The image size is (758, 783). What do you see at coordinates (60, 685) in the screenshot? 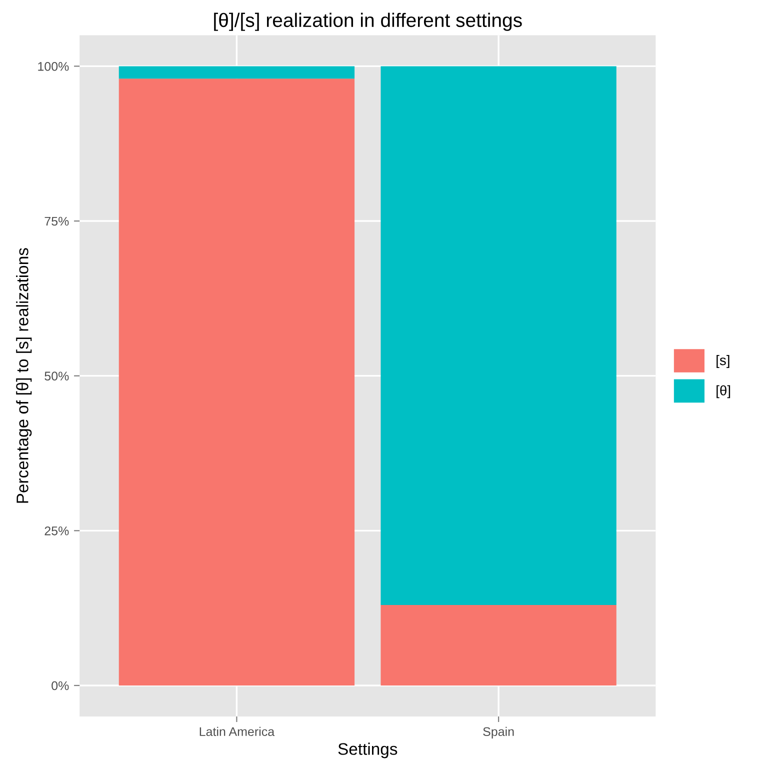
I see `y-tick-label: 0%` at bounding box center [60, 685].